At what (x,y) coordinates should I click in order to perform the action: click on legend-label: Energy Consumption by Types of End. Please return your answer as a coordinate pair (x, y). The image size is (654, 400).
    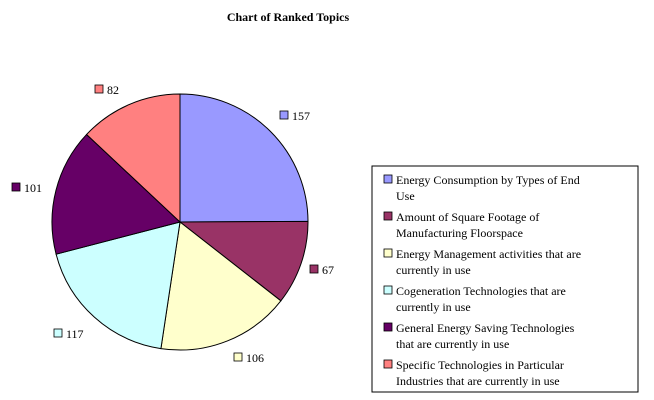
    Looking at the image, I should click on (488, 180).